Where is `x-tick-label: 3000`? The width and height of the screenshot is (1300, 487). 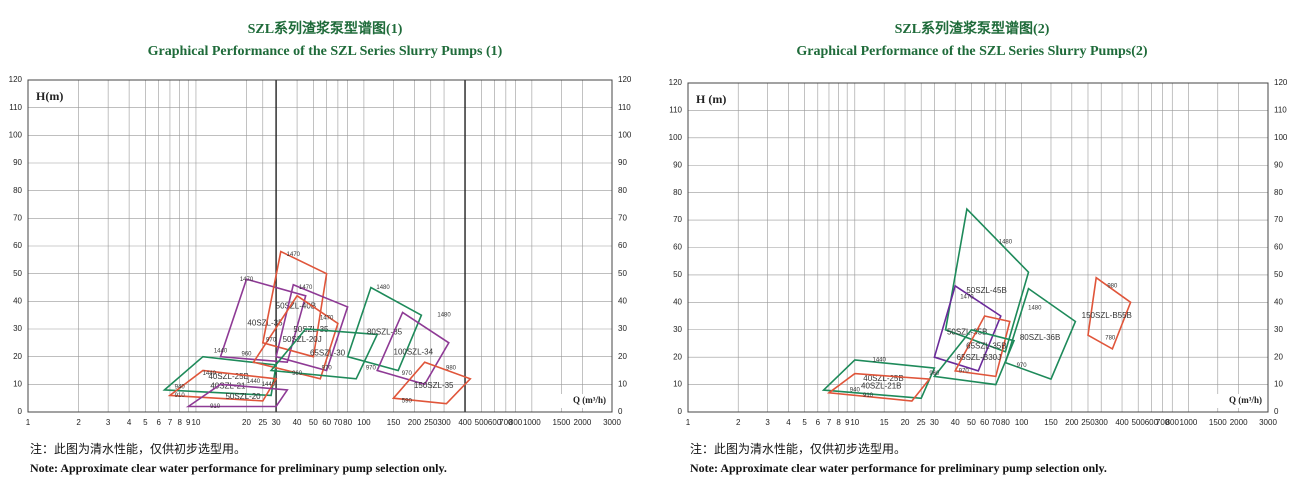 x-tick-label: 3000 is located at coordinates (1268, 422).